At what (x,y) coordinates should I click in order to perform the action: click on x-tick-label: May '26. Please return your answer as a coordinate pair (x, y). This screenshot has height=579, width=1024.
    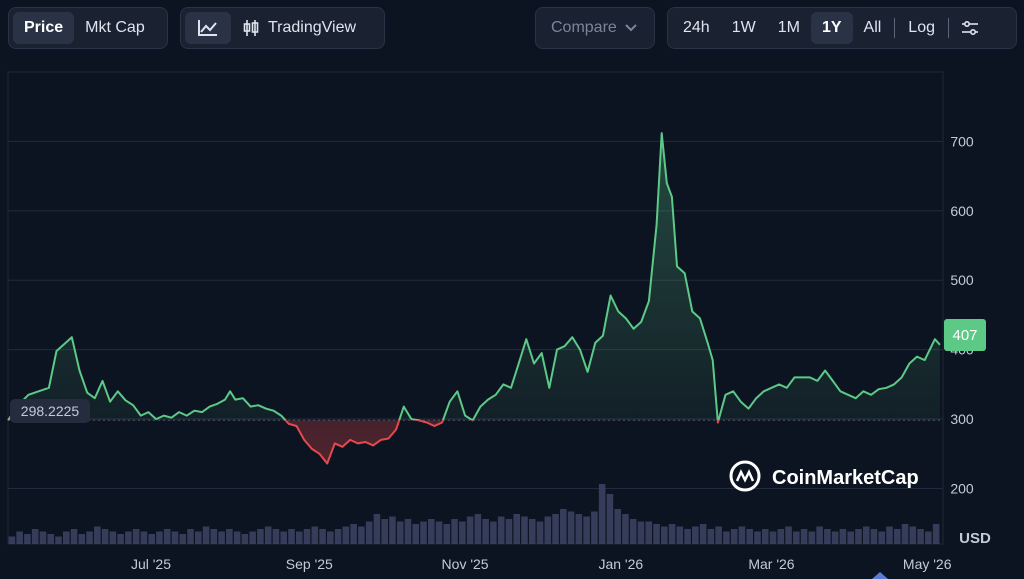
    Looking at the image, I should click on (927, 564).